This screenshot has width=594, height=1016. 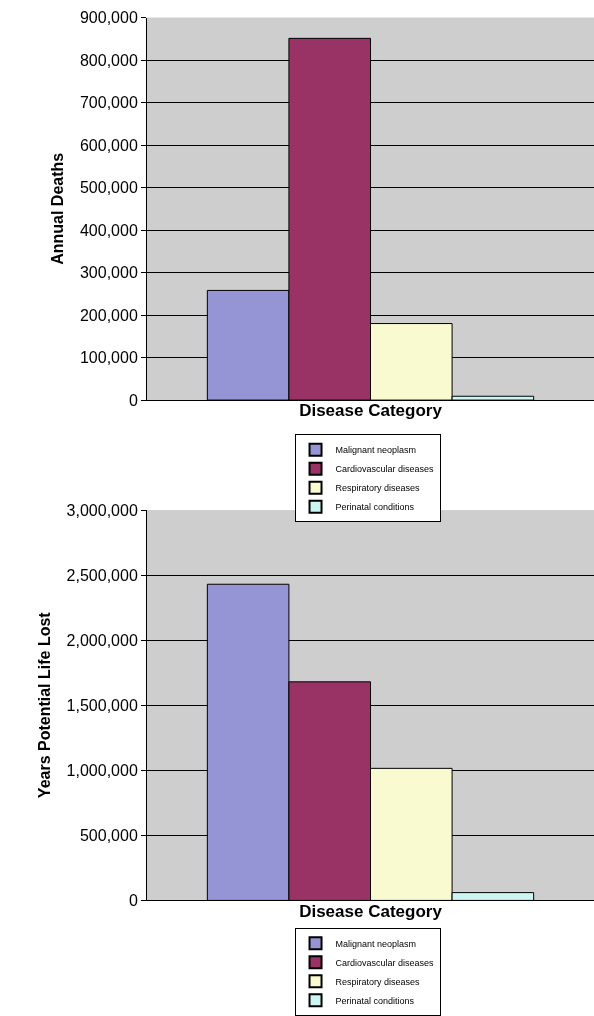 I want to click on y-tick-label: 1,000,000, so click(x=102, y=770).